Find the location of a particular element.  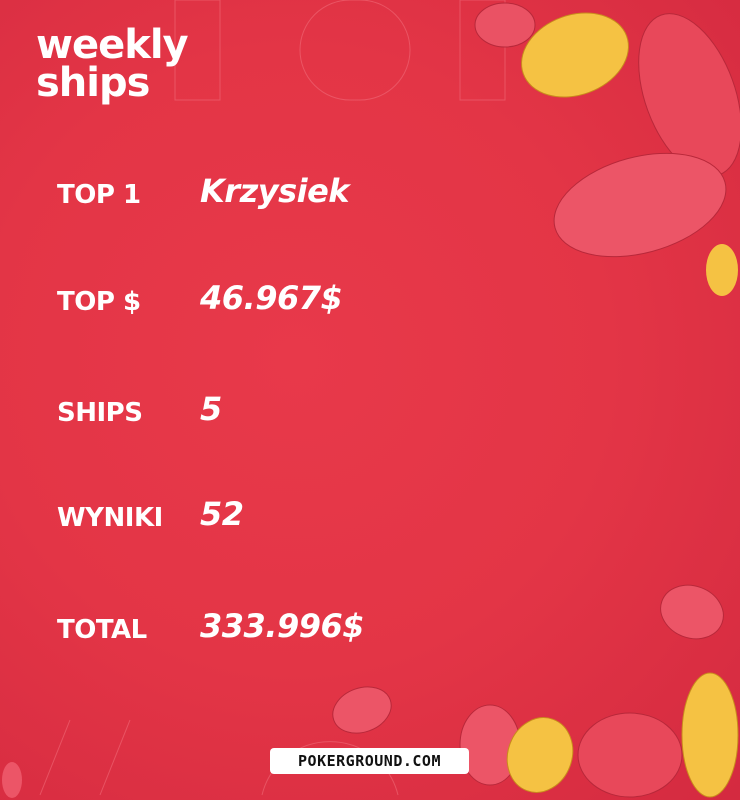

pokerground-logo: POKERGROUND.COM is located at coordinates (369, 761).